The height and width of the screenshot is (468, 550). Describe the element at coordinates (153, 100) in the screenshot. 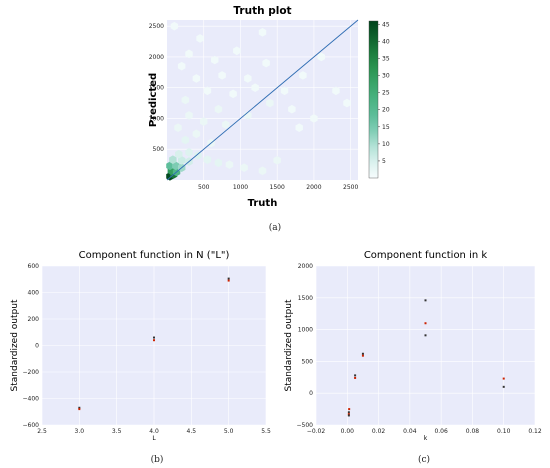

I see `y-axis-label: Predicted` at that location.